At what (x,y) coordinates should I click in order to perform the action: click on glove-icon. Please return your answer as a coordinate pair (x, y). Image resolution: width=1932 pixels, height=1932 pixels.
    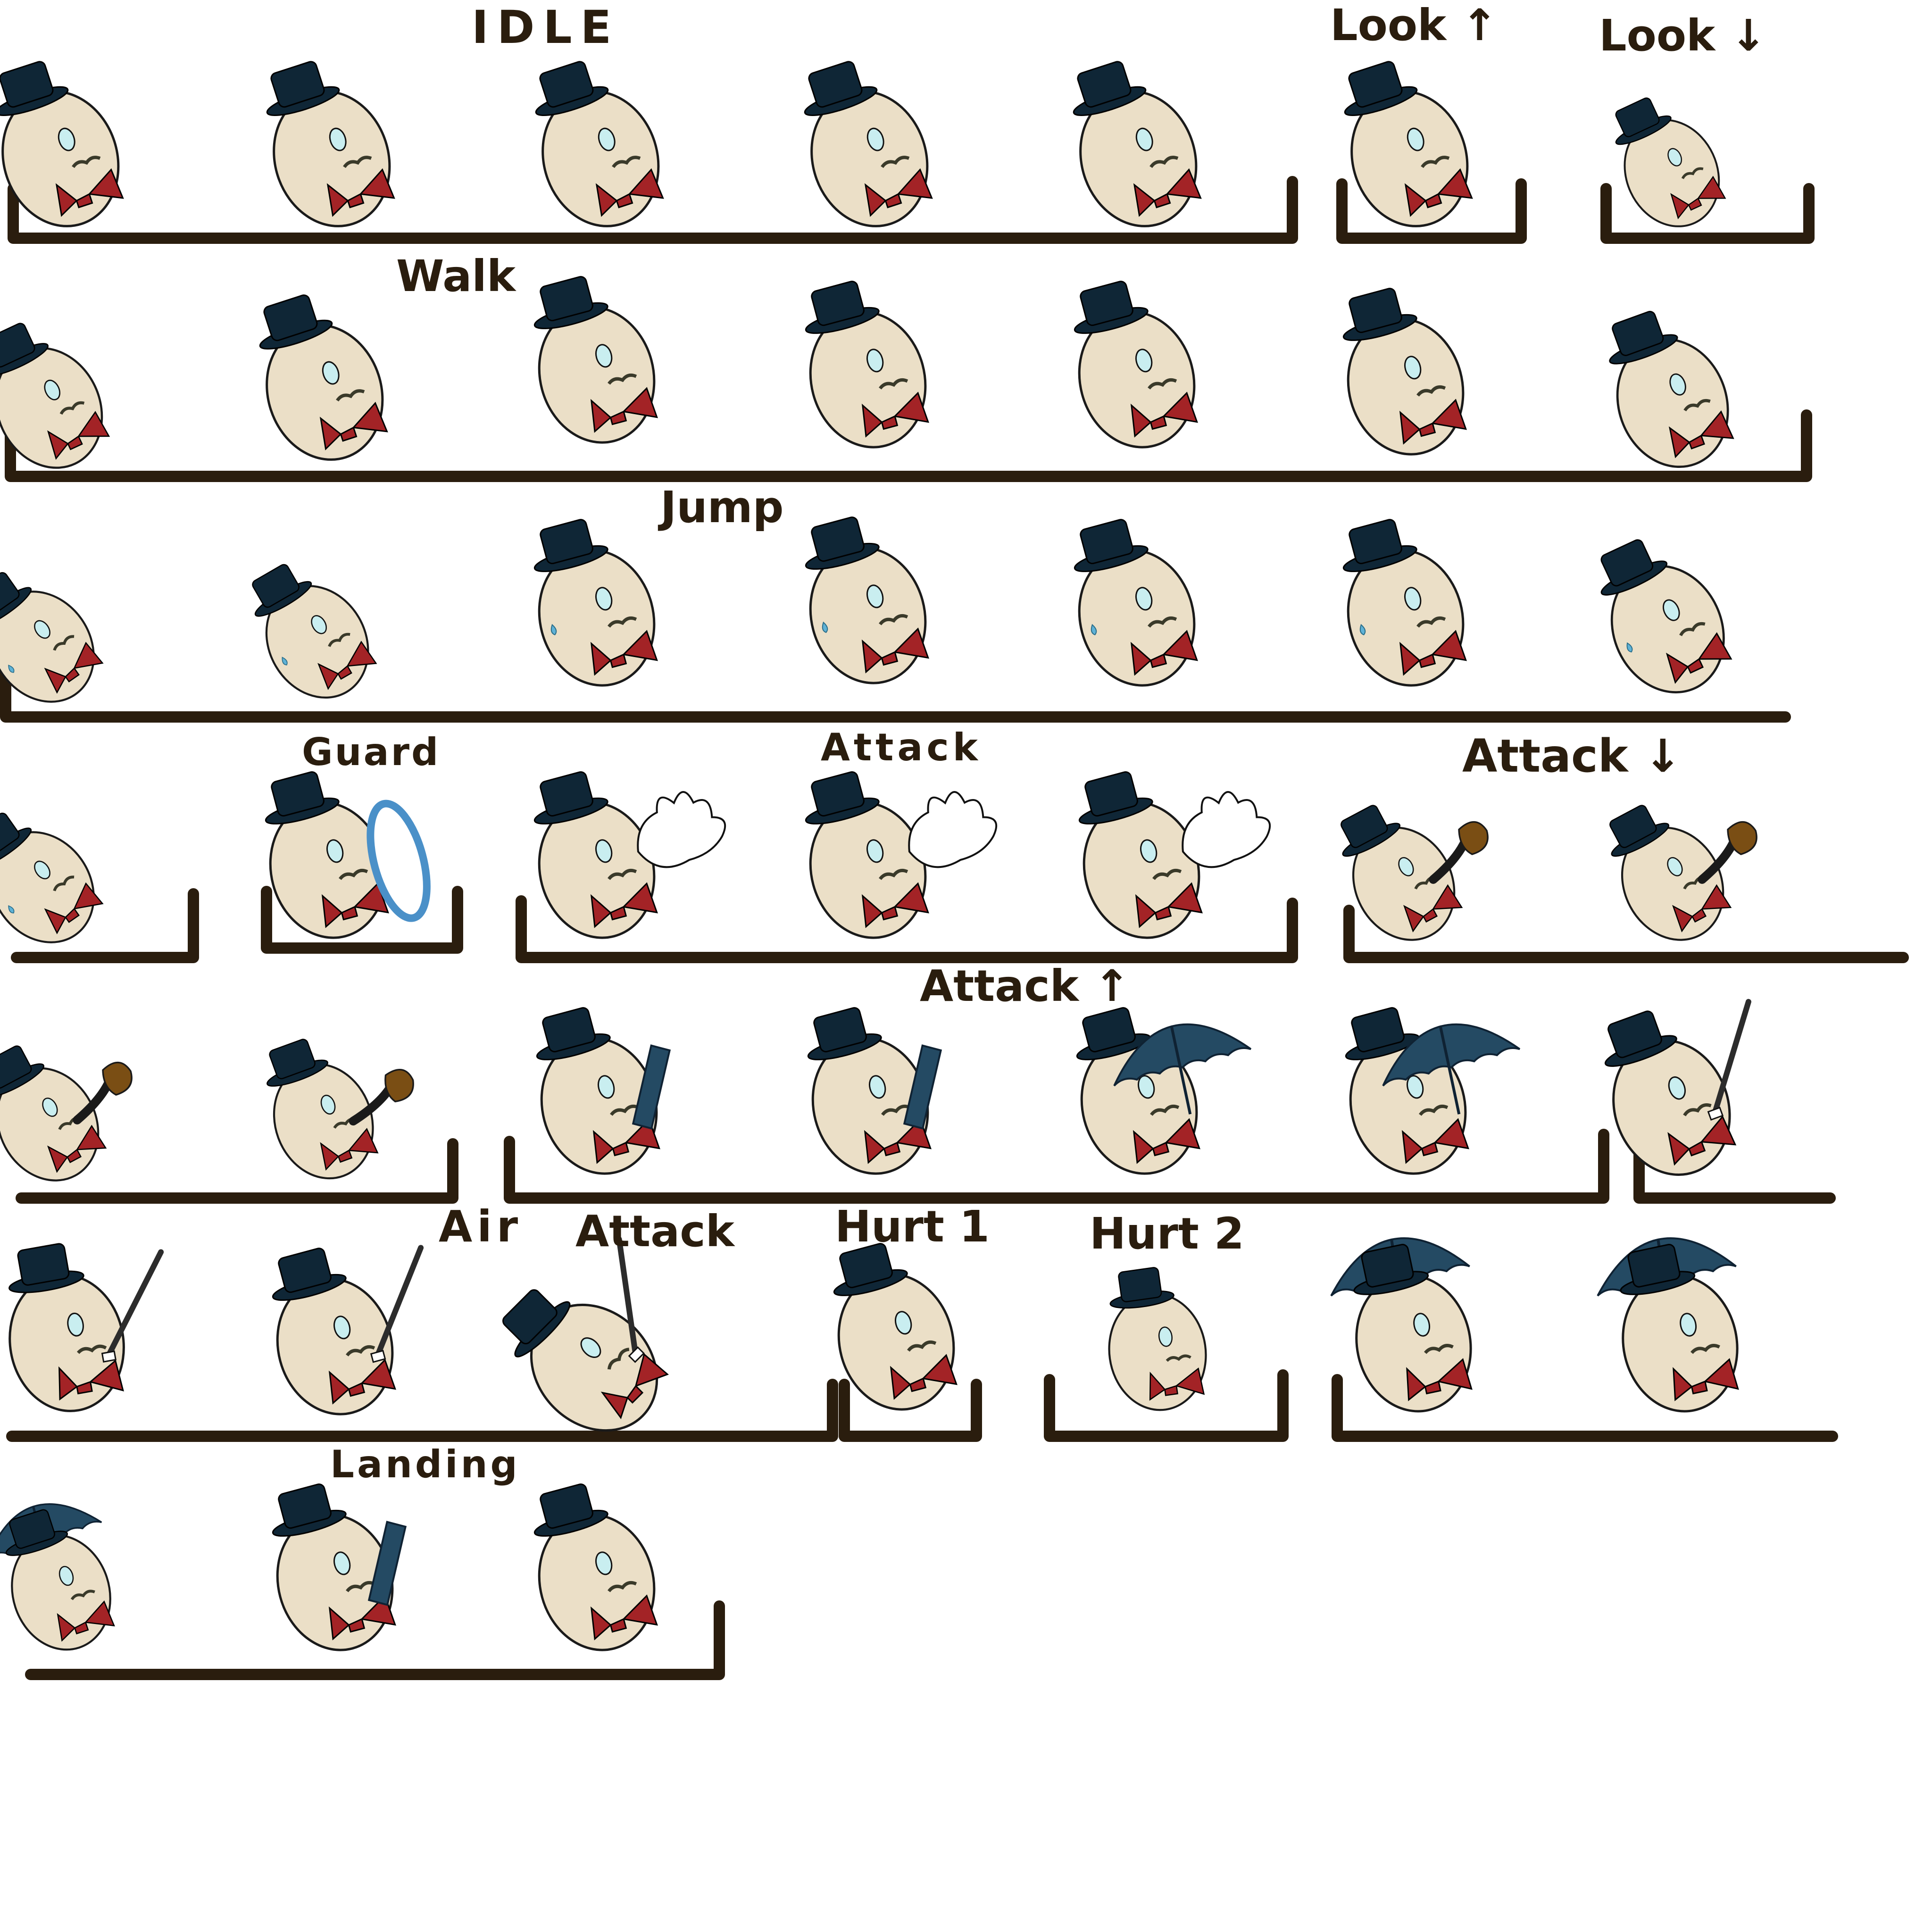
    Looking at the image, I should click on (953, 829).